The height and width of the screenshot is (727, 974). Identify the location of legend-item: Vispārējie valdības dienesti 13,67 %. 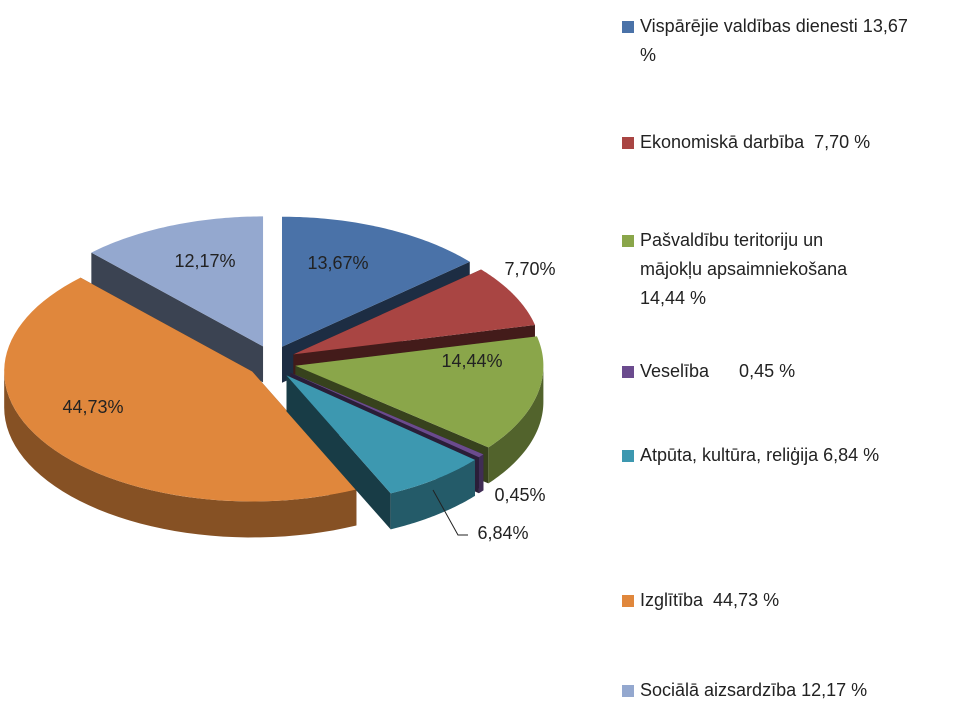
(766, 41).